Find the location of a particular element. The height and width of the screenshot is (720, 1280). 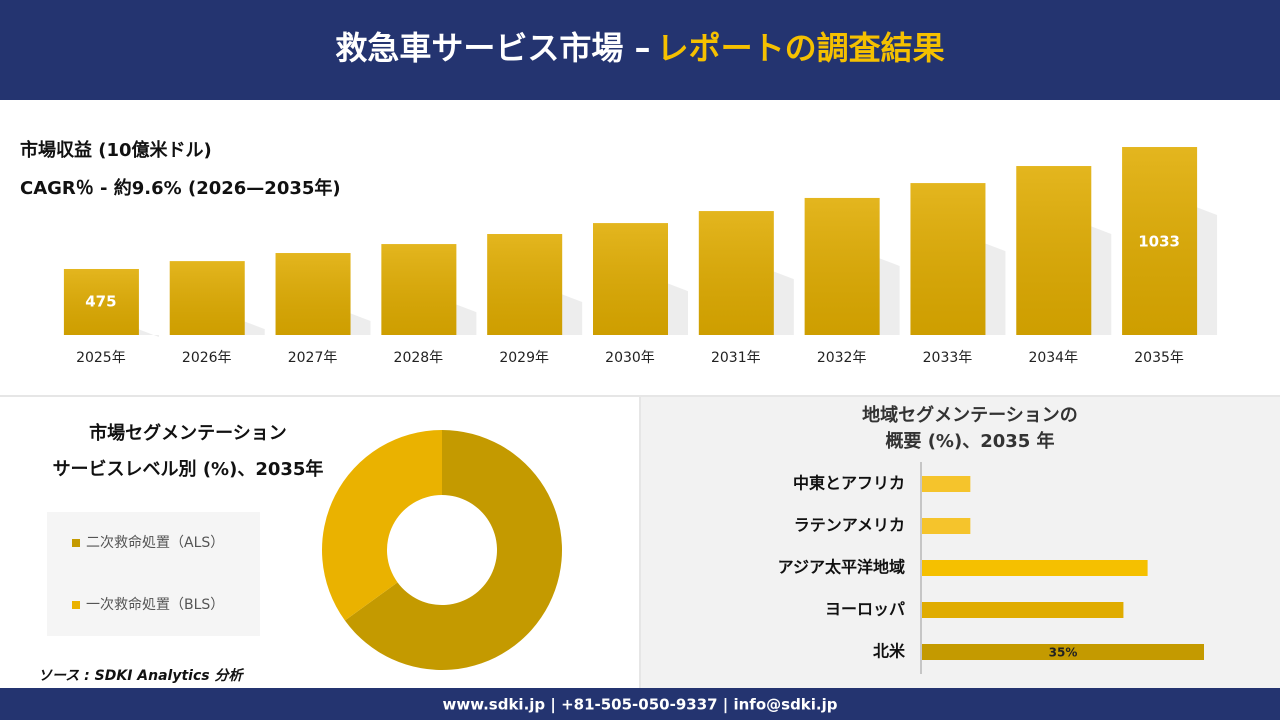

x-tick-label: 2033年 is located at coordinates (948, 358).